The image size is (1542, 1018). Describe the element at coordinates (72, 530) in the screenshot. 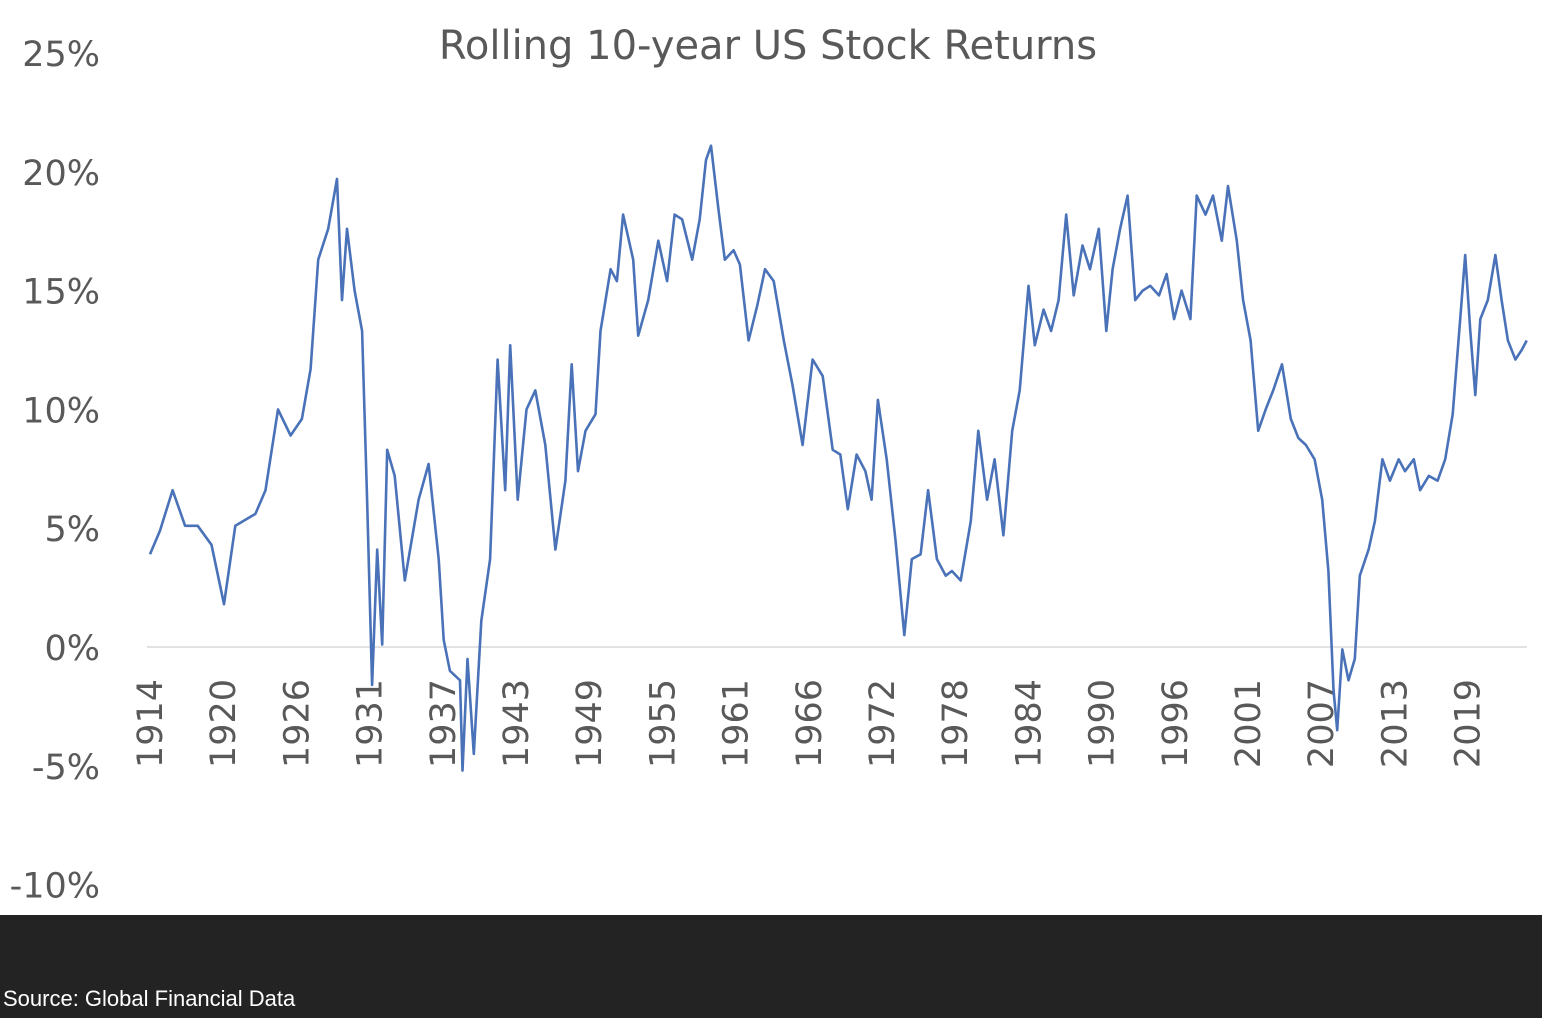

I see `y-tick-label: 5%` at that location.